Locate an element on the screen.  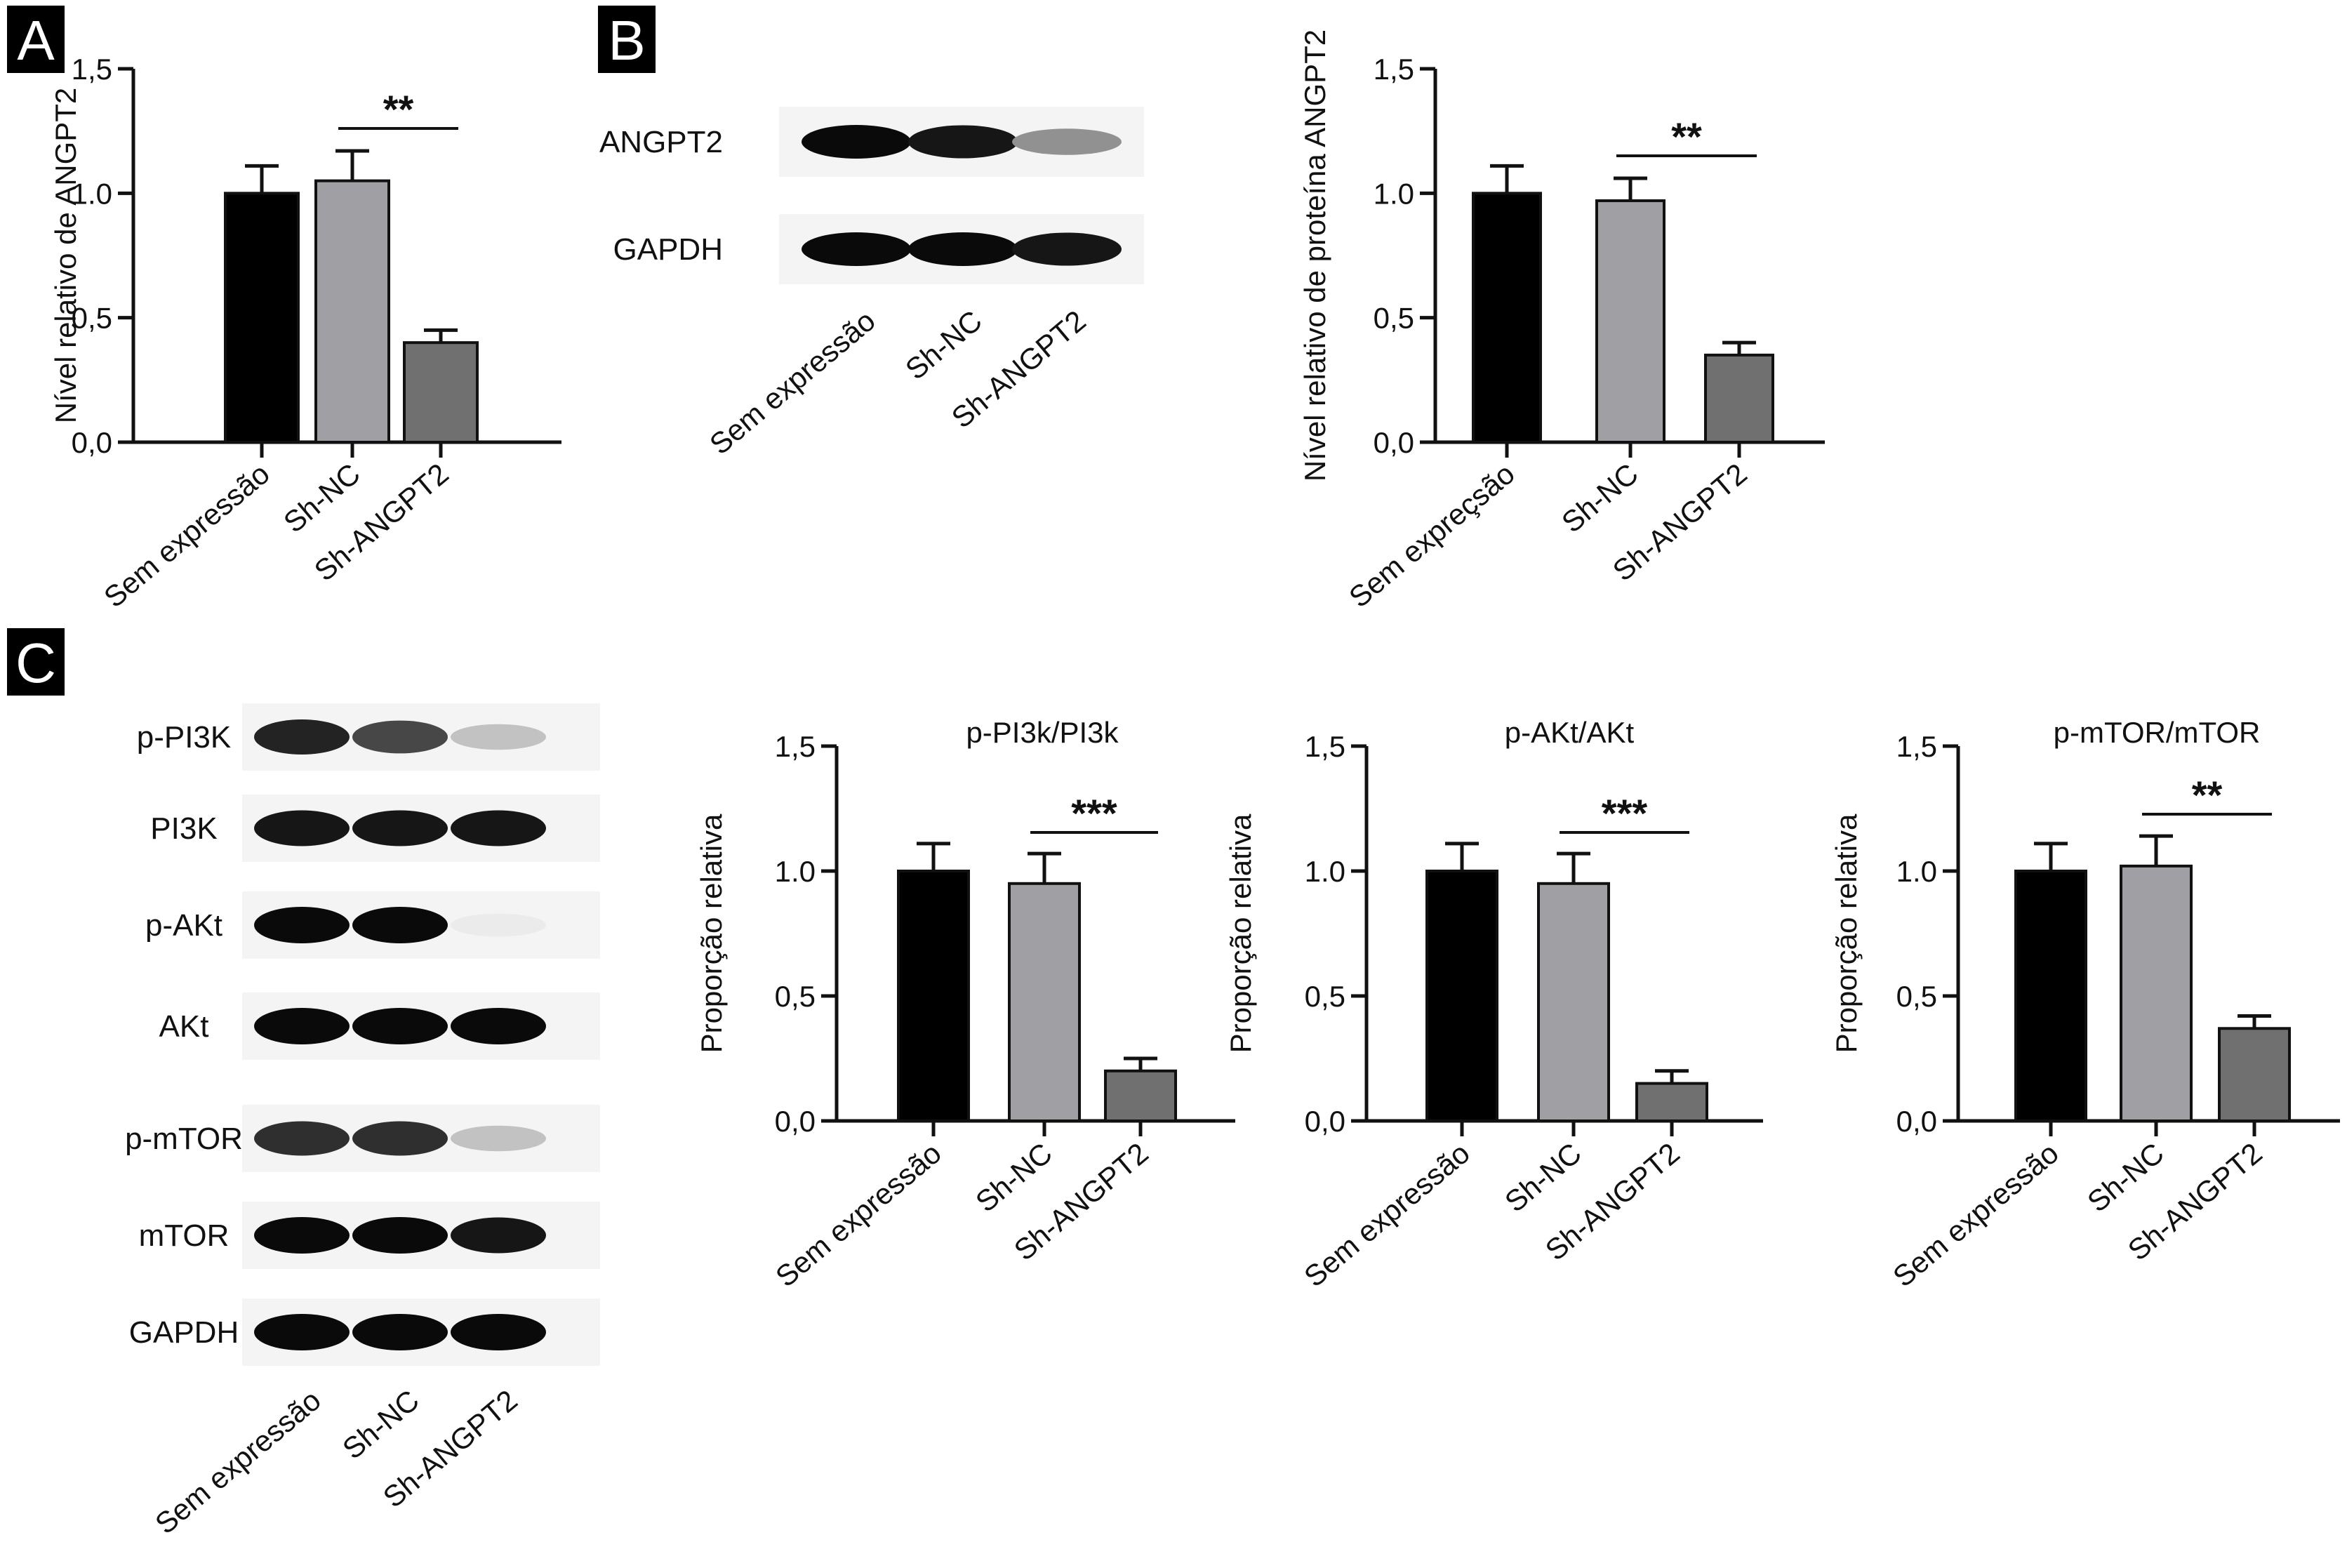
panel-letter-c: C is located at coordinates (35, 663).